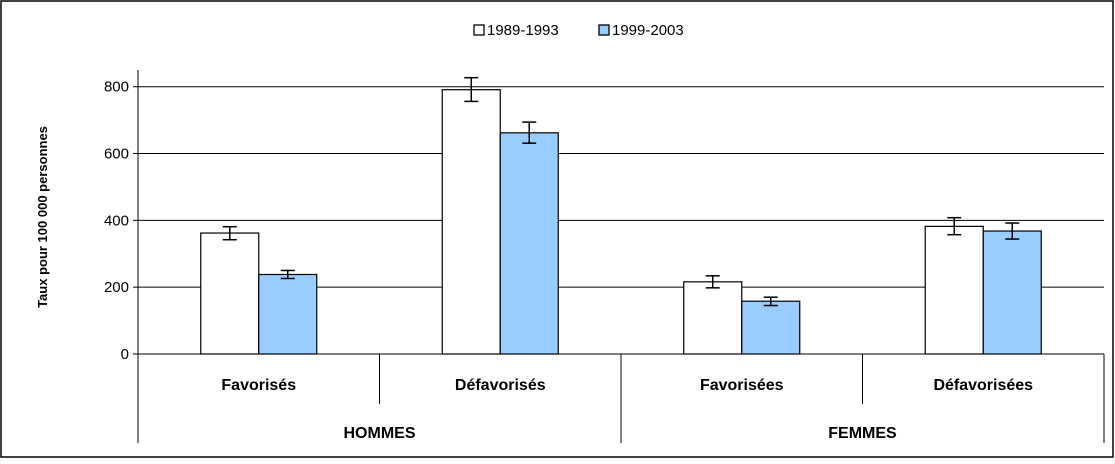 The image size is (1115, 464). I want to click on y-tick-label: 600, so click(116, 154).